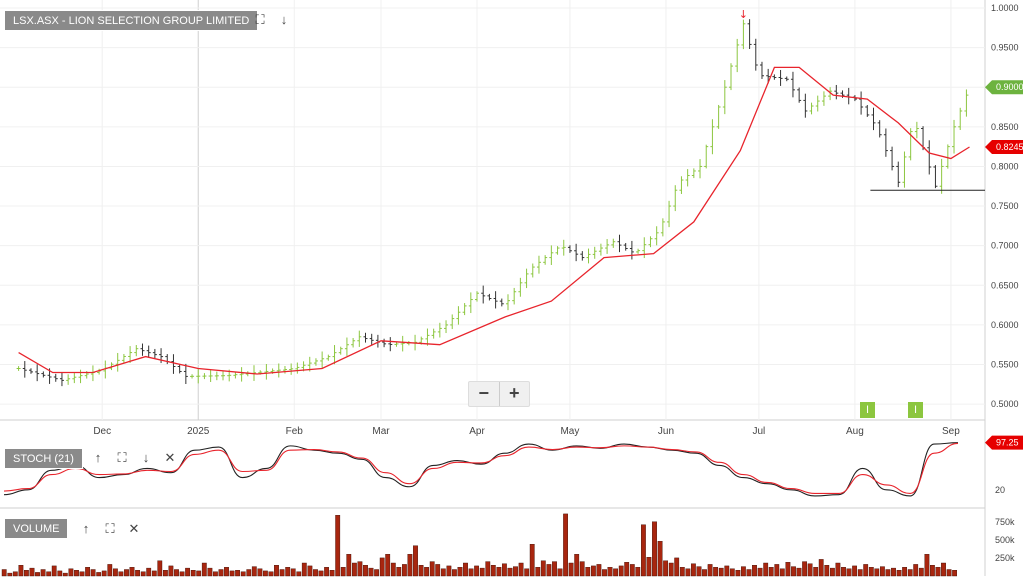  I want to click on peak-arrow-icon: ↓, so click(743, 14).